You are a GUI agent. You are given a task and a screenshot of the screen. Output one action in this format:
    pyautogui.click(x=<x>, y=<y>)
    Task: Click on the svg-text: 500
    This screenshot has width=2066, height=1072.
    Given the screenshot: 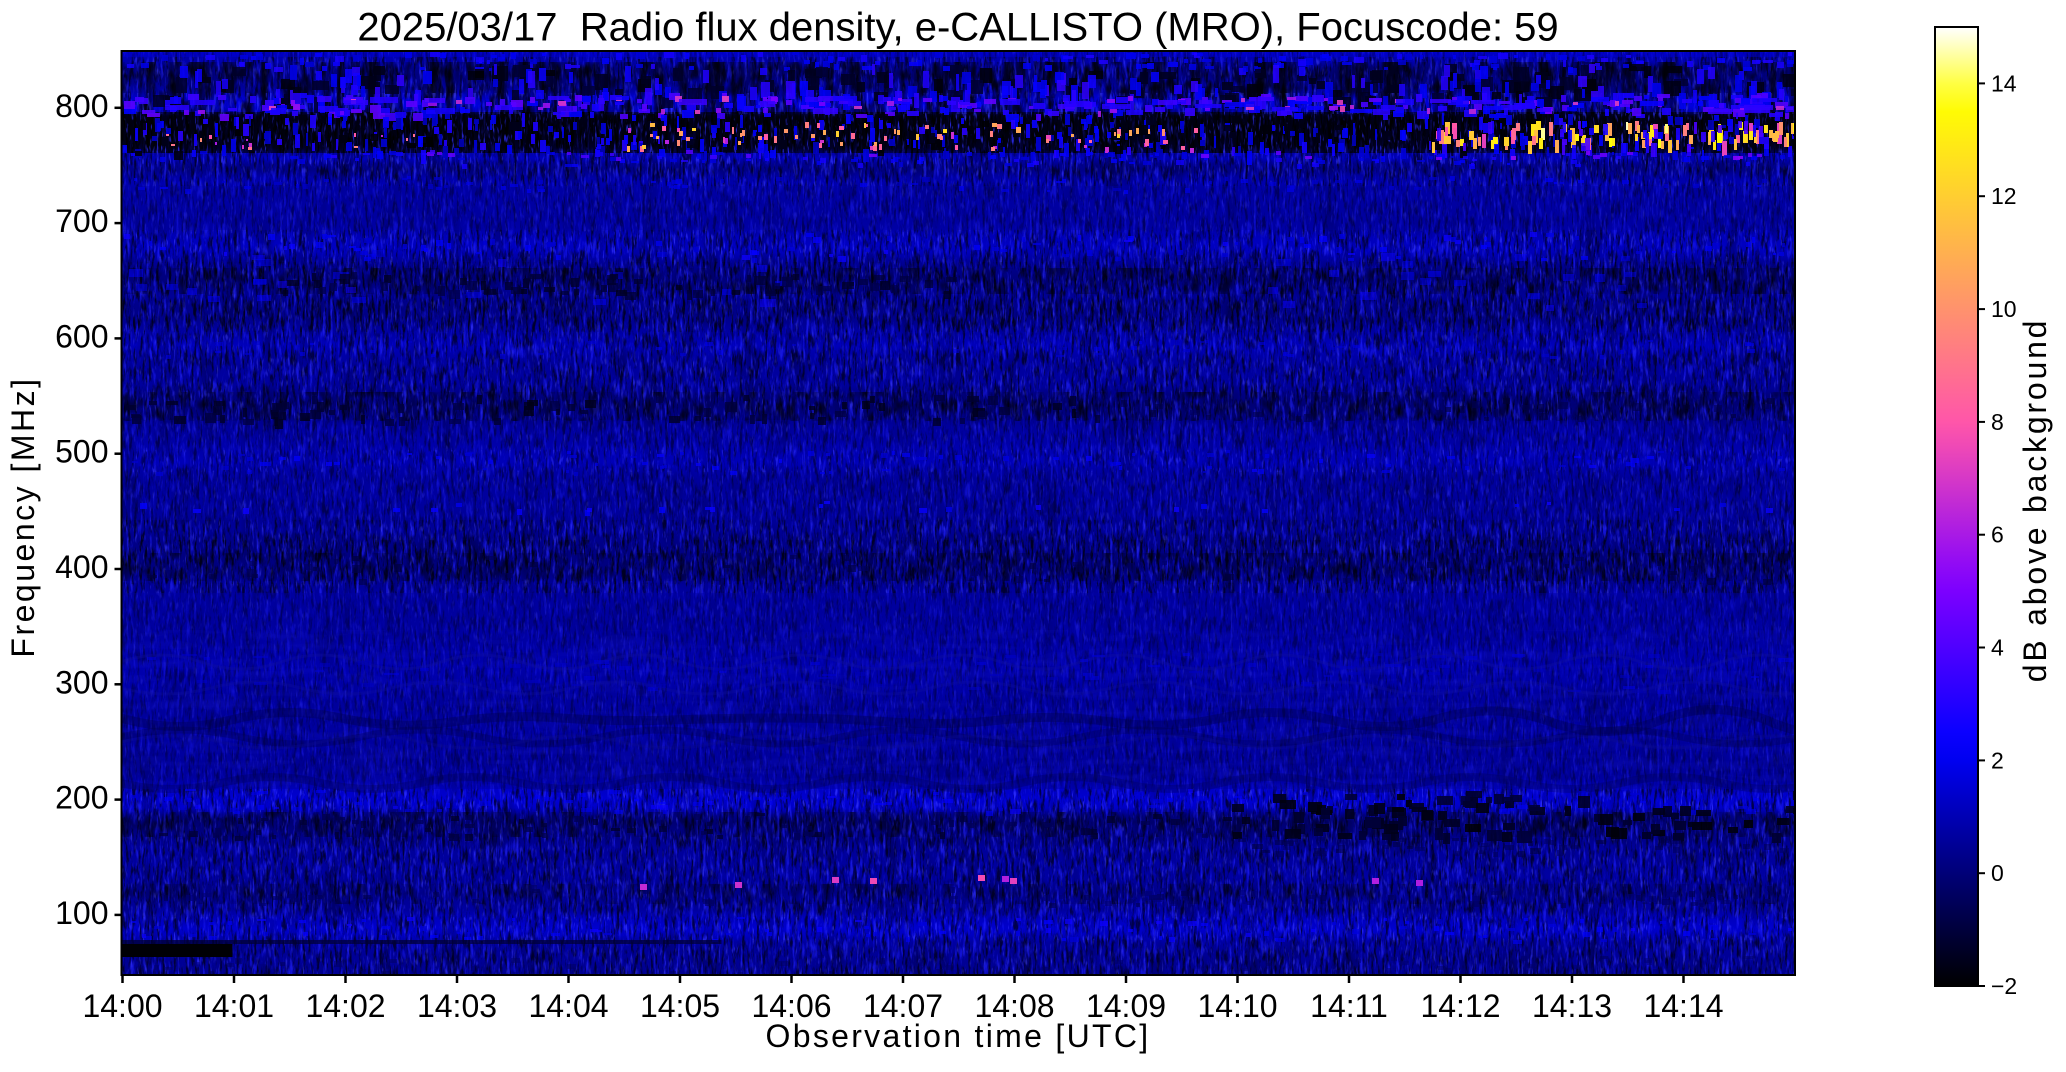 What is the action you would take?
    pyautogui.click(x=81, y=452)
    